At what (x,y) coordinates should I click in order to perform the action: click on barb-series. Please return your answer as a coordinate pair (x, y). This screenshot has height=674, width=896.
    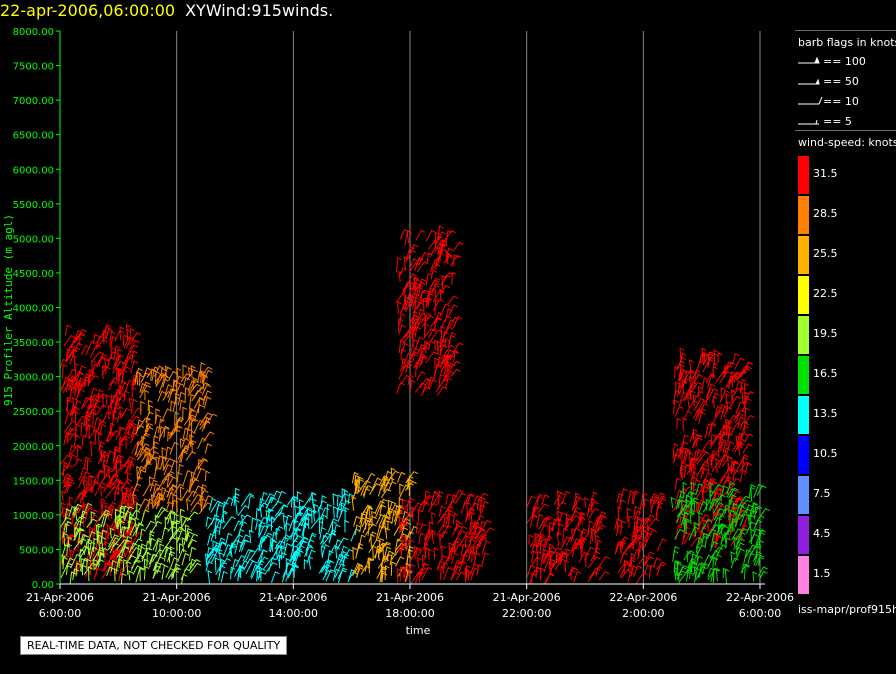
    Looking at the image, I should click on (385, 525).